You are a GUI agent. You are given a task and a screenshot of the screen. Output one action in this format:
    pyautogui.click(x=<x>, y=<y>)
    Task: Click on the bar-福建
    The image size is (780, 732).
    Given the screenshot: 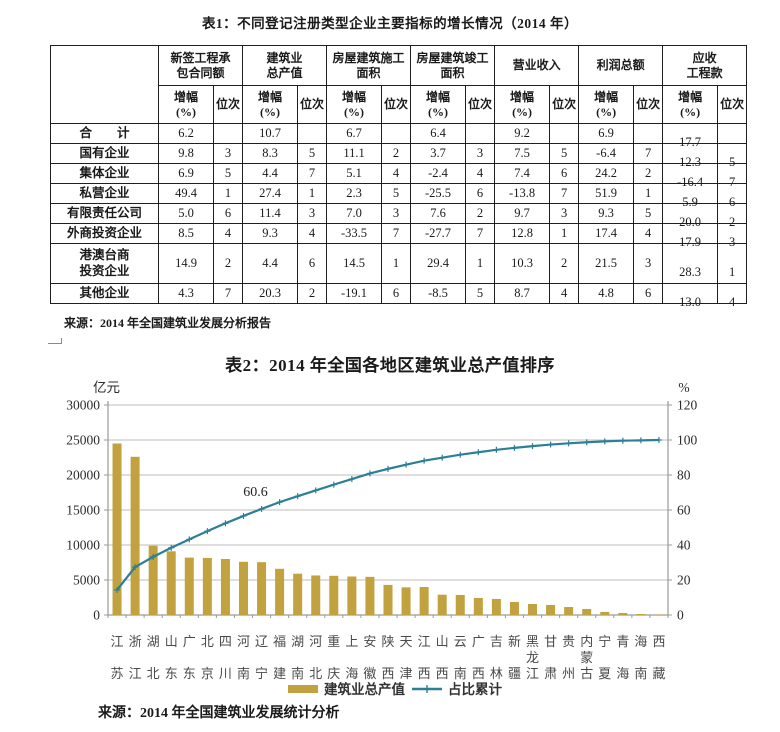 What is the action you would take?
    pyautogui.click(x=280, y=591)
    